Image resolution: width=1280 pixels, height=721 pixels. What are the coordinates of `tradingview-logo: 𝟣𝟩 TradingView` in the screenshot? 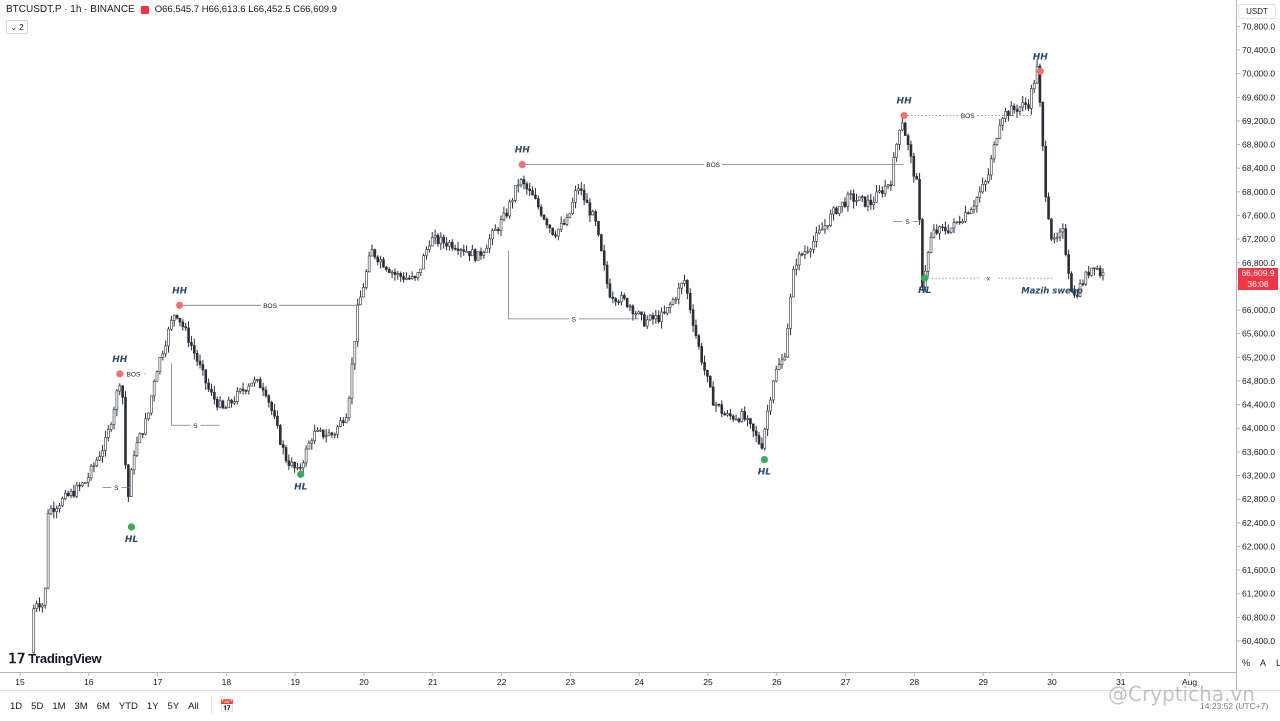 It's located at (55, 658).